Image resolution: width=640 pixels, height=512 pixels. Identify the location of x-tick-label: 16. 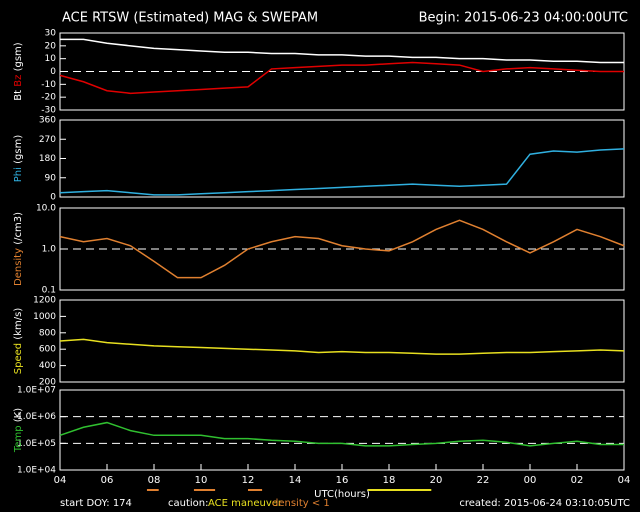
(342, 480).